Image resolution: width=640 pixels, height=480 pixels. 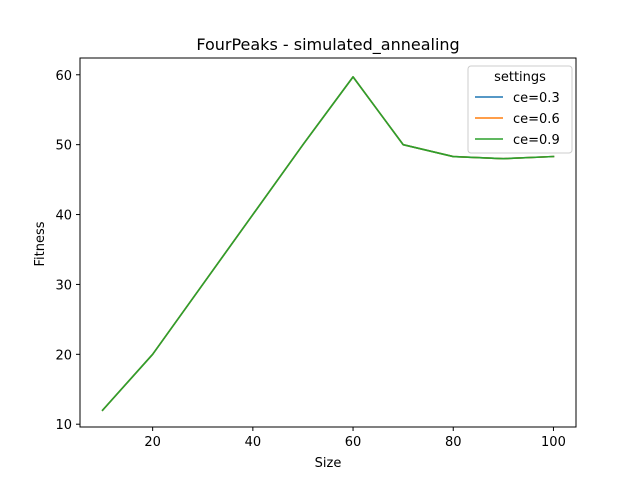 What do you see at coordinates (520, 77) in the screenshot?
I see `legend-title: settings` at bounding box center [520, 77].